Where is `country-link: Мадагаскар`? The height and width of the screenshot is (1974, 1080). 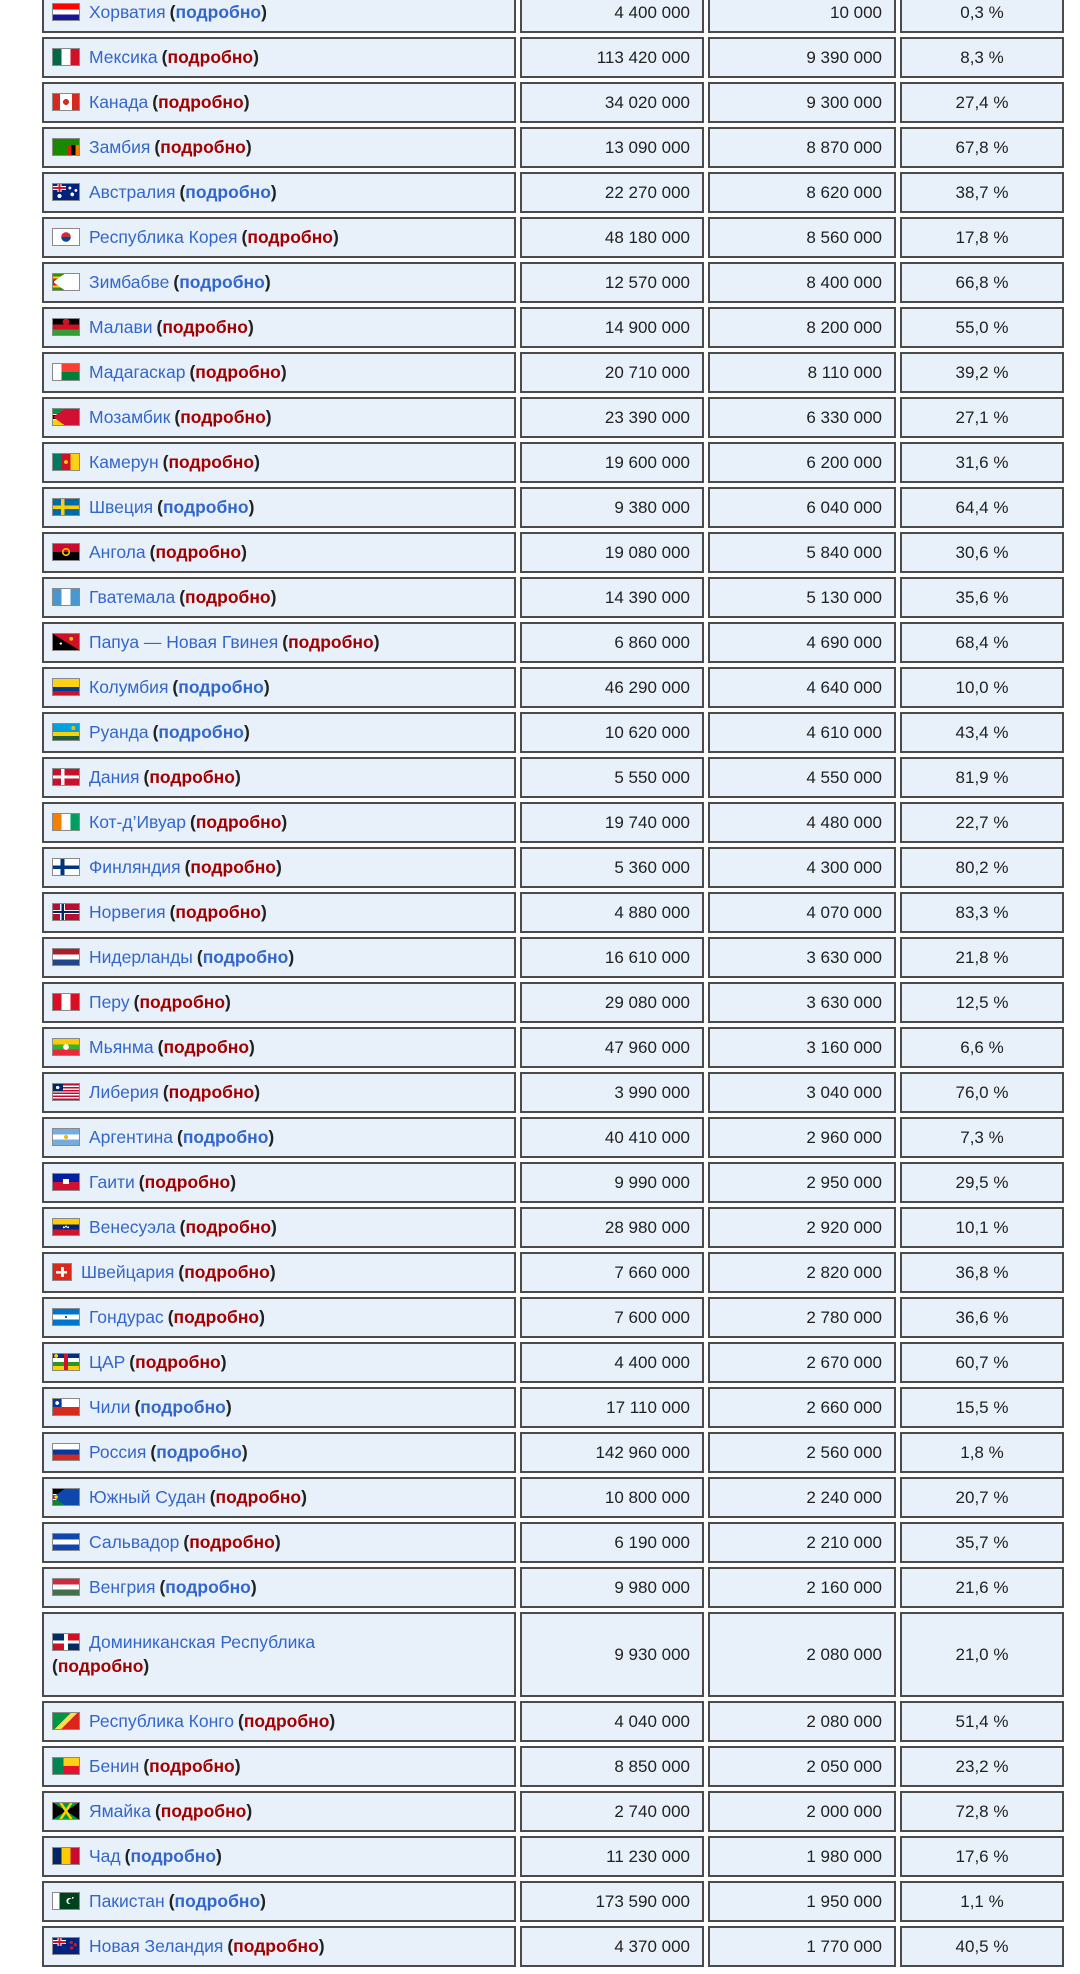
country-link: Мадагаскар is located at coordinates (137, 372).